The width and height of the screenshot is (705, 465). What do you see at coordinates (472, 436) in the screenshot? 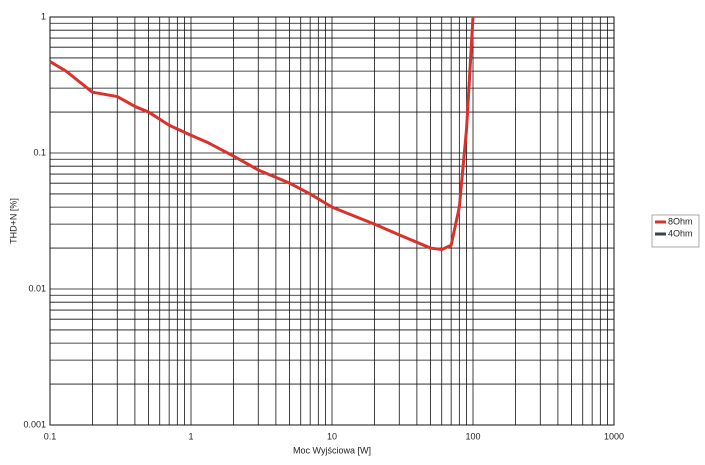
I see `x-tick-label: 100` at bounding box center [472, 436].